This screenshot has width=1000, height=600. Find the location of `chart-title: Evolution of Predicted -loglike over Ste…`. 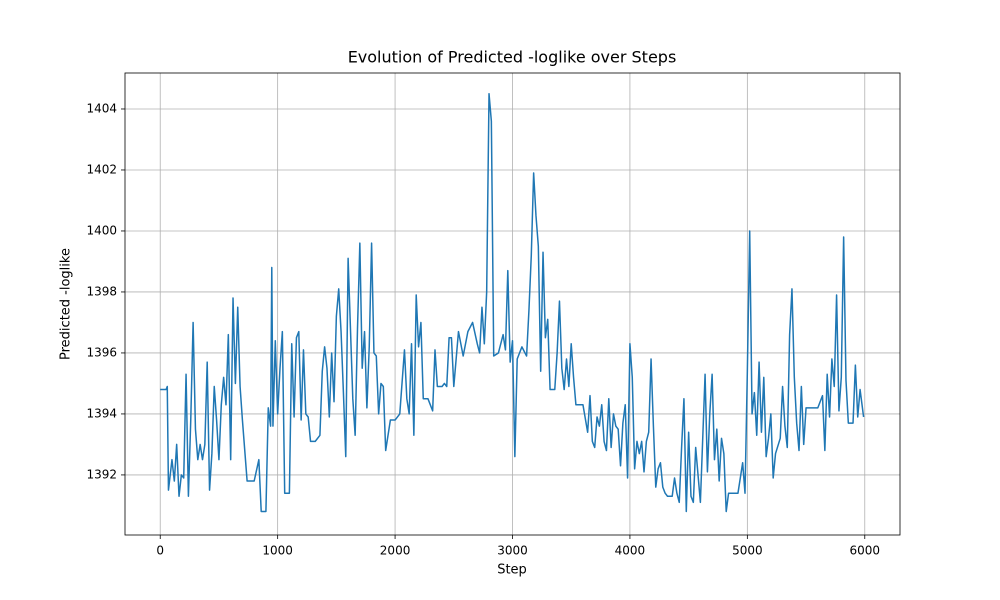

chart-title: Evolution of Predicted -loglike over Ste… is located at coordinates (512, 57).